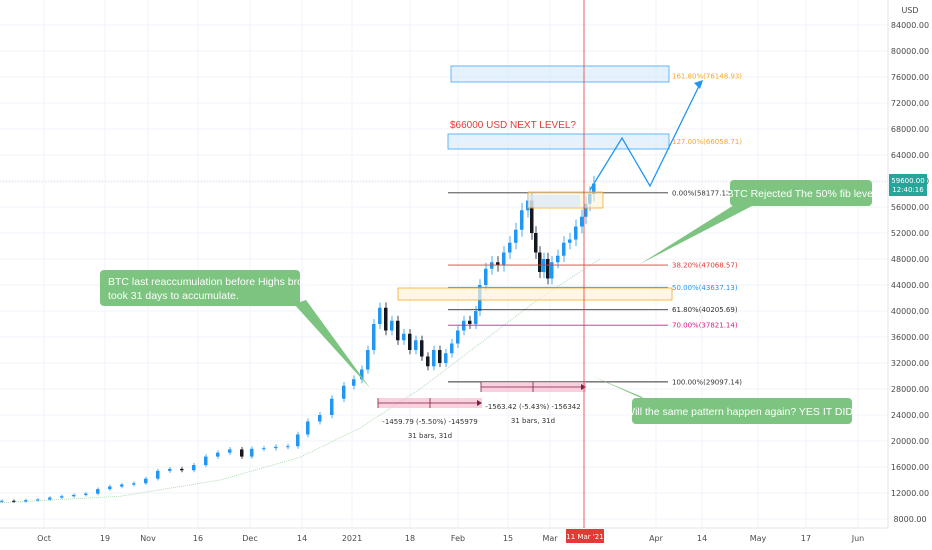 The image size is (932, 550). I want to click on fib-label: 61.80%(40205.69), so click(705, 310).